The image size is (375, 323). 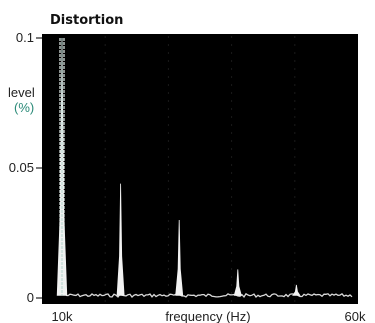 What do you see at coordinates (25, 37) in the screenshot?
I see `y-tick-label: 0.1` at bounding box center [25, 37].